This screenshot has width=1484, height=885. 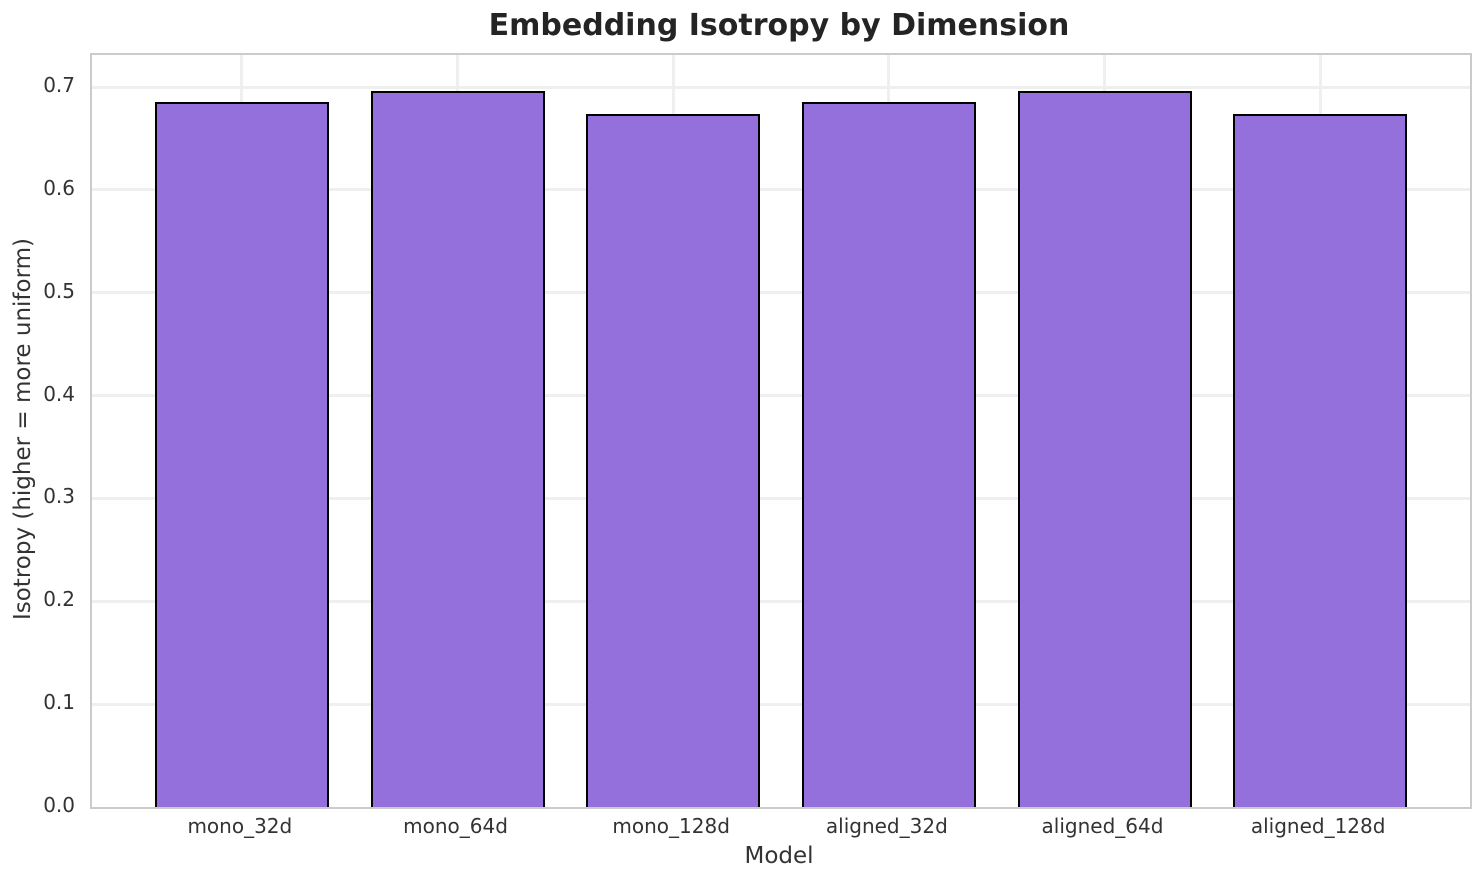 I want to click on x-tick-label: mono_32d, so click(x=240, y=826).